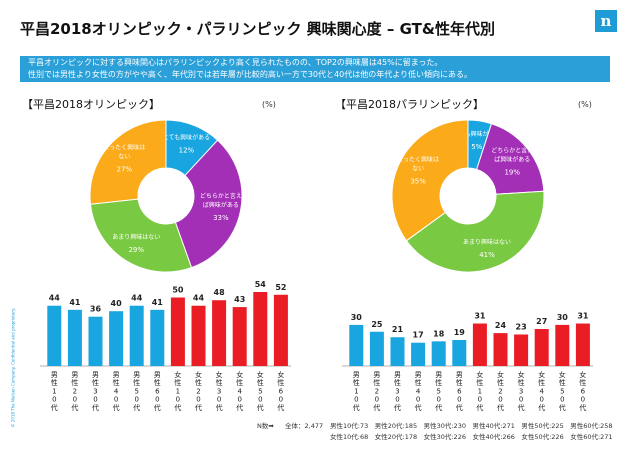 The height and width of the screenshot is (450, 630). I want to click on bar2-category-10: 女性 5 0 代, so click(260, 391).